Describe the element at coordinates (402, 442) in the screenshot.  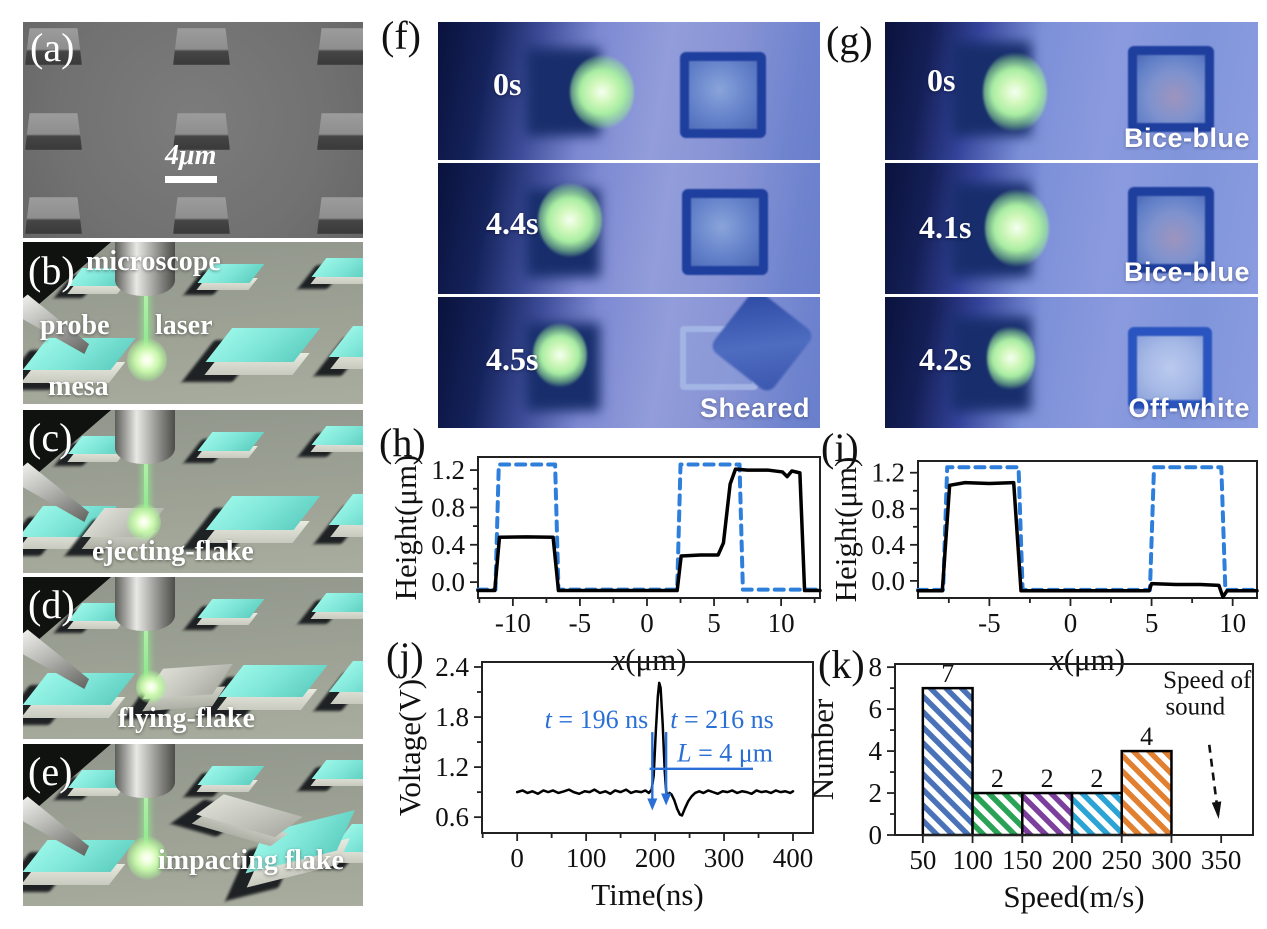
I see `panel-label-h: (h)` at that location.